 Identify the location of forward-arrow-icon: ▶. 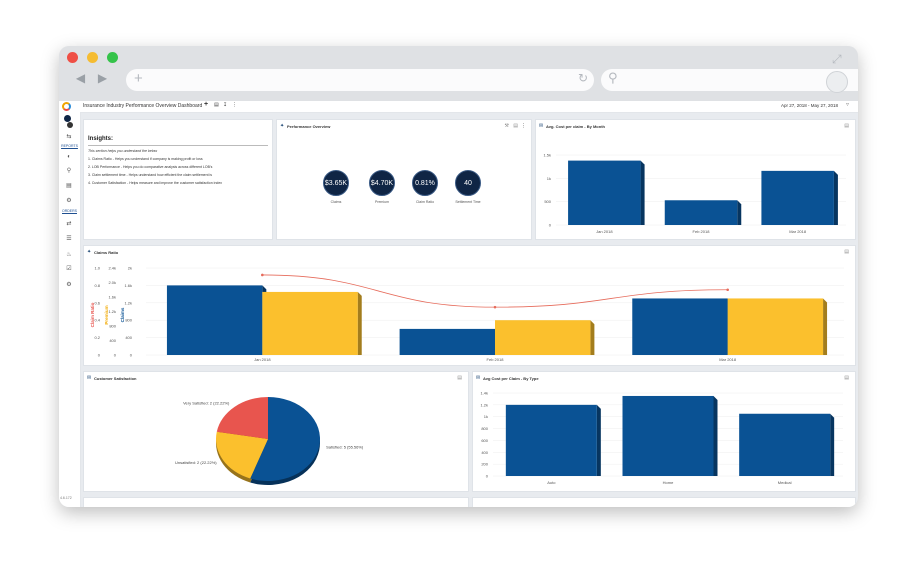
(102, 78).